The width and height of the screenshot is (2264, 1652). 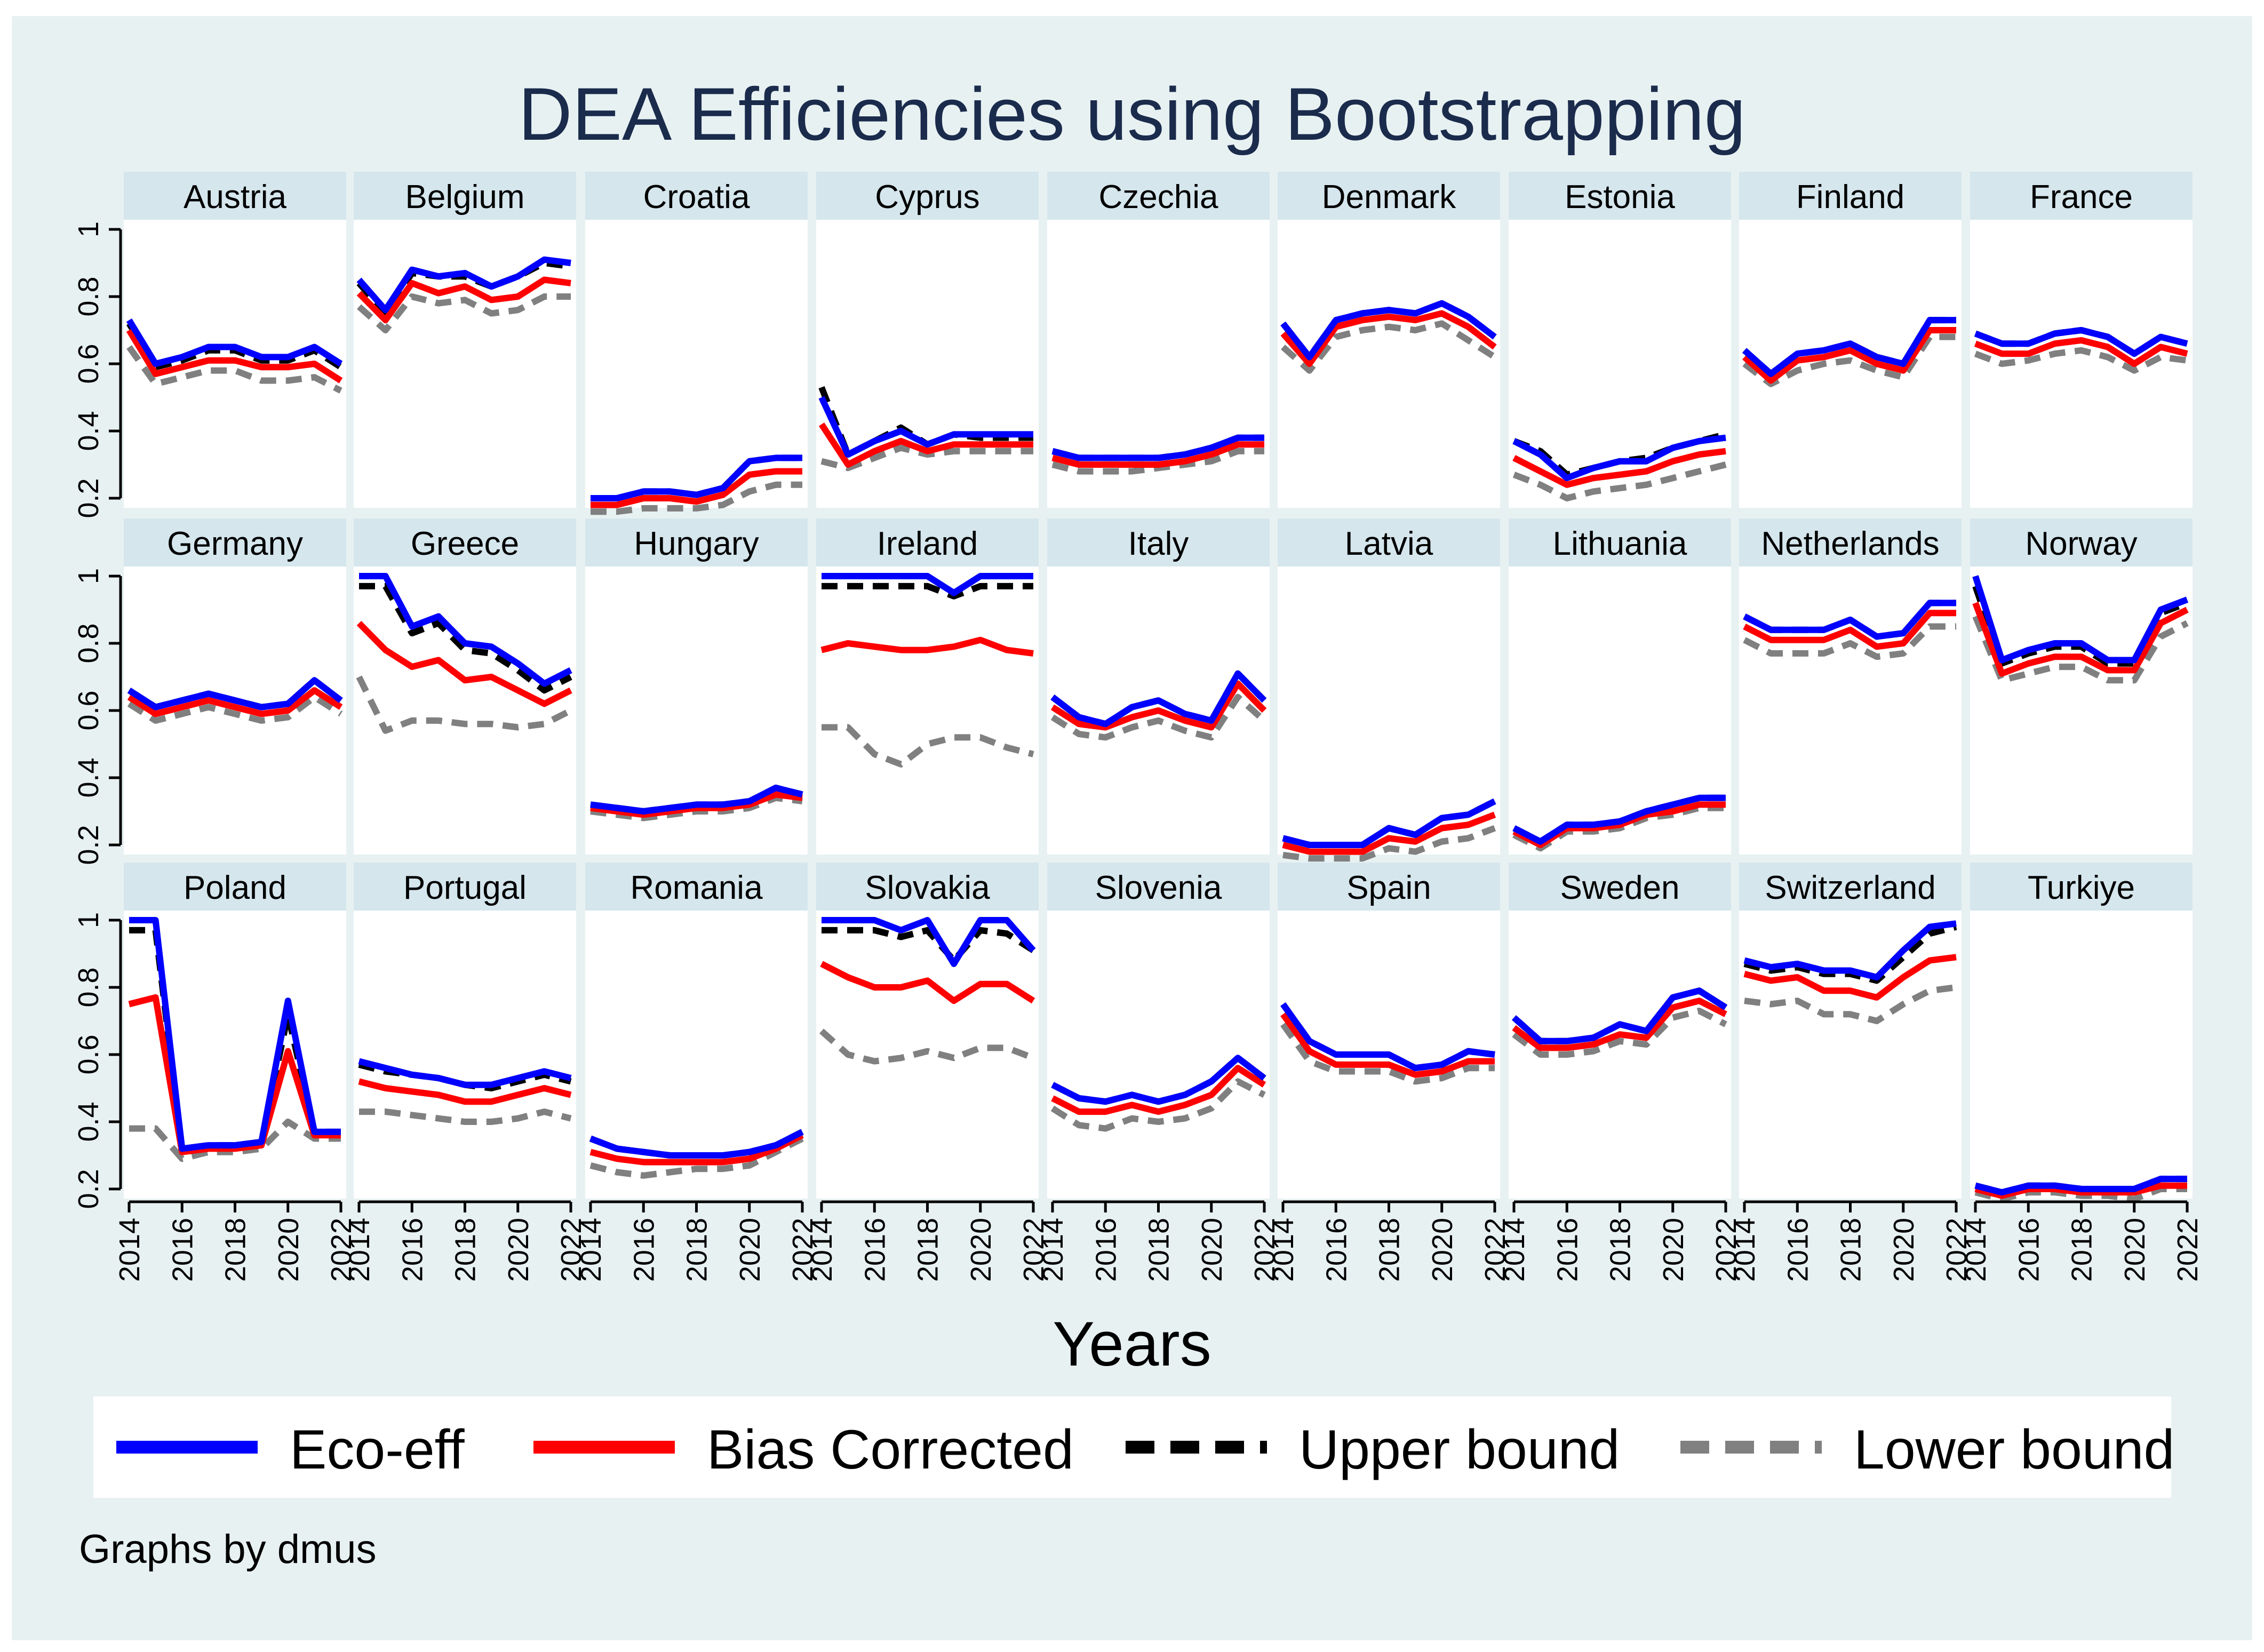 I want to click on panel-italy: Italy, so click(x=1158, y=686).